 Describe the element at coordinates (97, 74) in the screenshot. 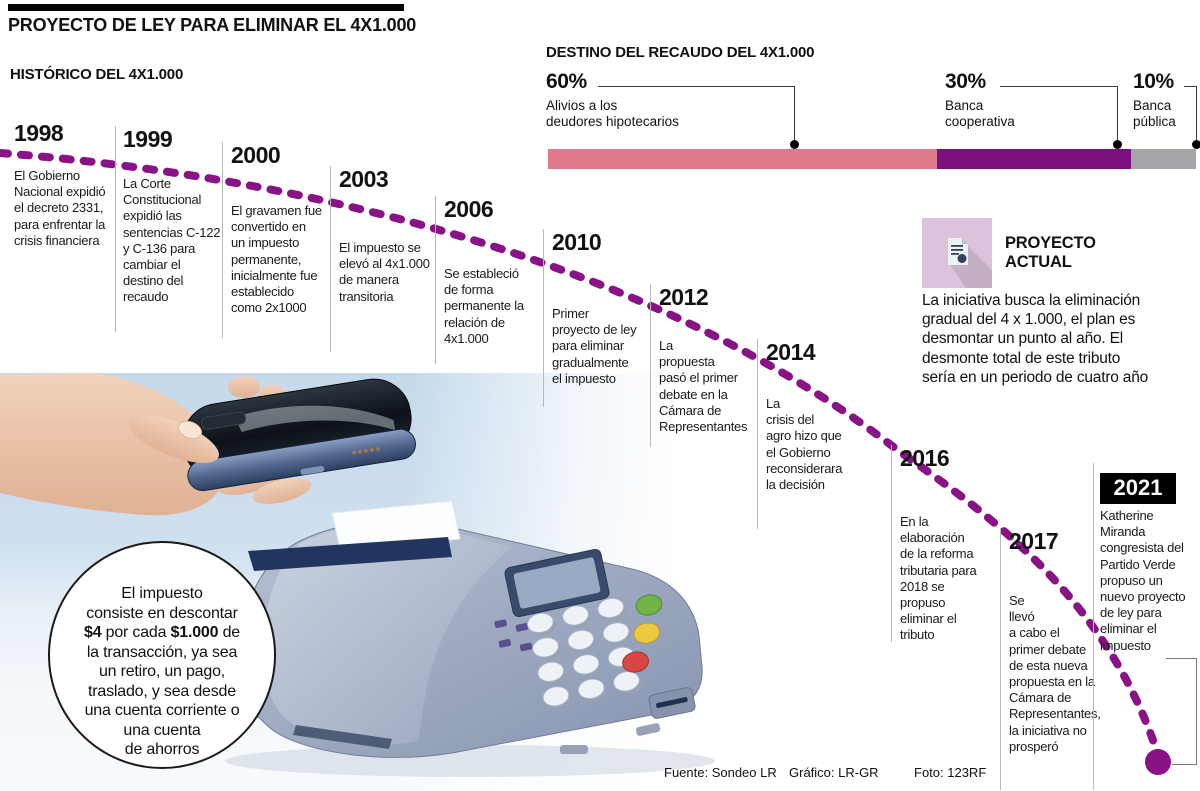

I see `historico-title: HISTÓRICO DEL 4X1.000` at that location.